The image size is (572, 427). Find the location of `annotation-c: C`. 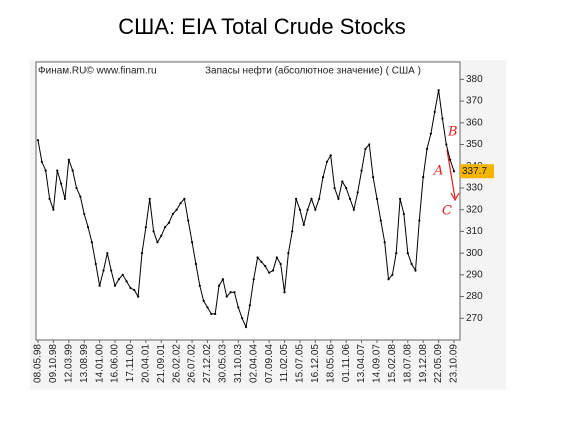

annotation-c: C is located at coordinates (447, 211).